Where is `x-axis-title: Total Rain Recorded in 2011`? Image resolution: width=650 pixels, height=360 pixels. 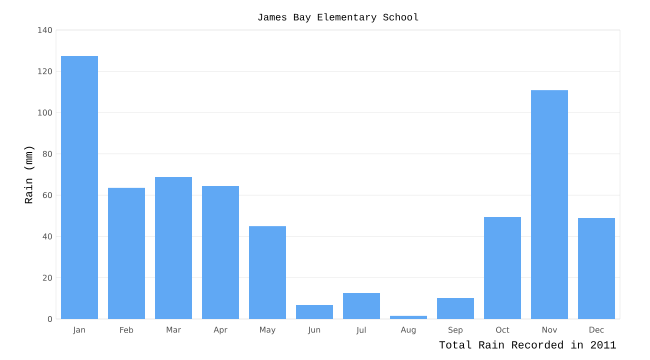 x-axis-title: Total Rain Recorded in 2011 is located at coordinates (527, 344).